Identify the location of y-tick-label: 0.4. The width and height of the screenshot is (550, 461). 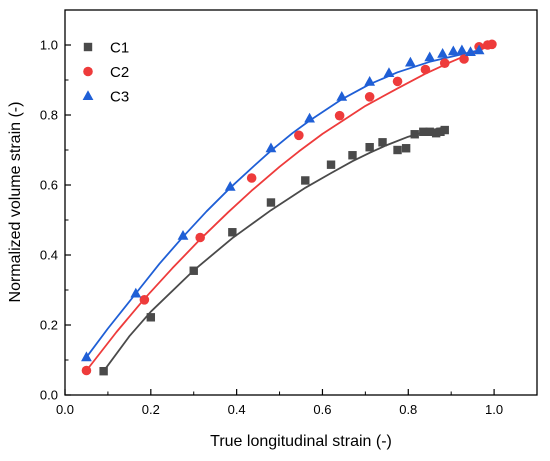
(49, 255).